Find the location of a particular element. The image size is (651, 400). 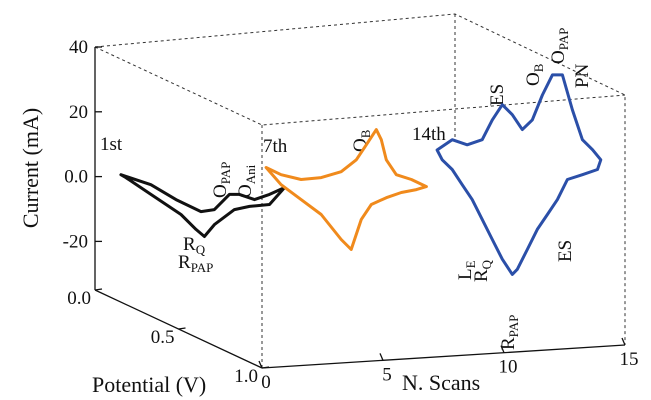

z-axis is located at coordinates (443, 356).